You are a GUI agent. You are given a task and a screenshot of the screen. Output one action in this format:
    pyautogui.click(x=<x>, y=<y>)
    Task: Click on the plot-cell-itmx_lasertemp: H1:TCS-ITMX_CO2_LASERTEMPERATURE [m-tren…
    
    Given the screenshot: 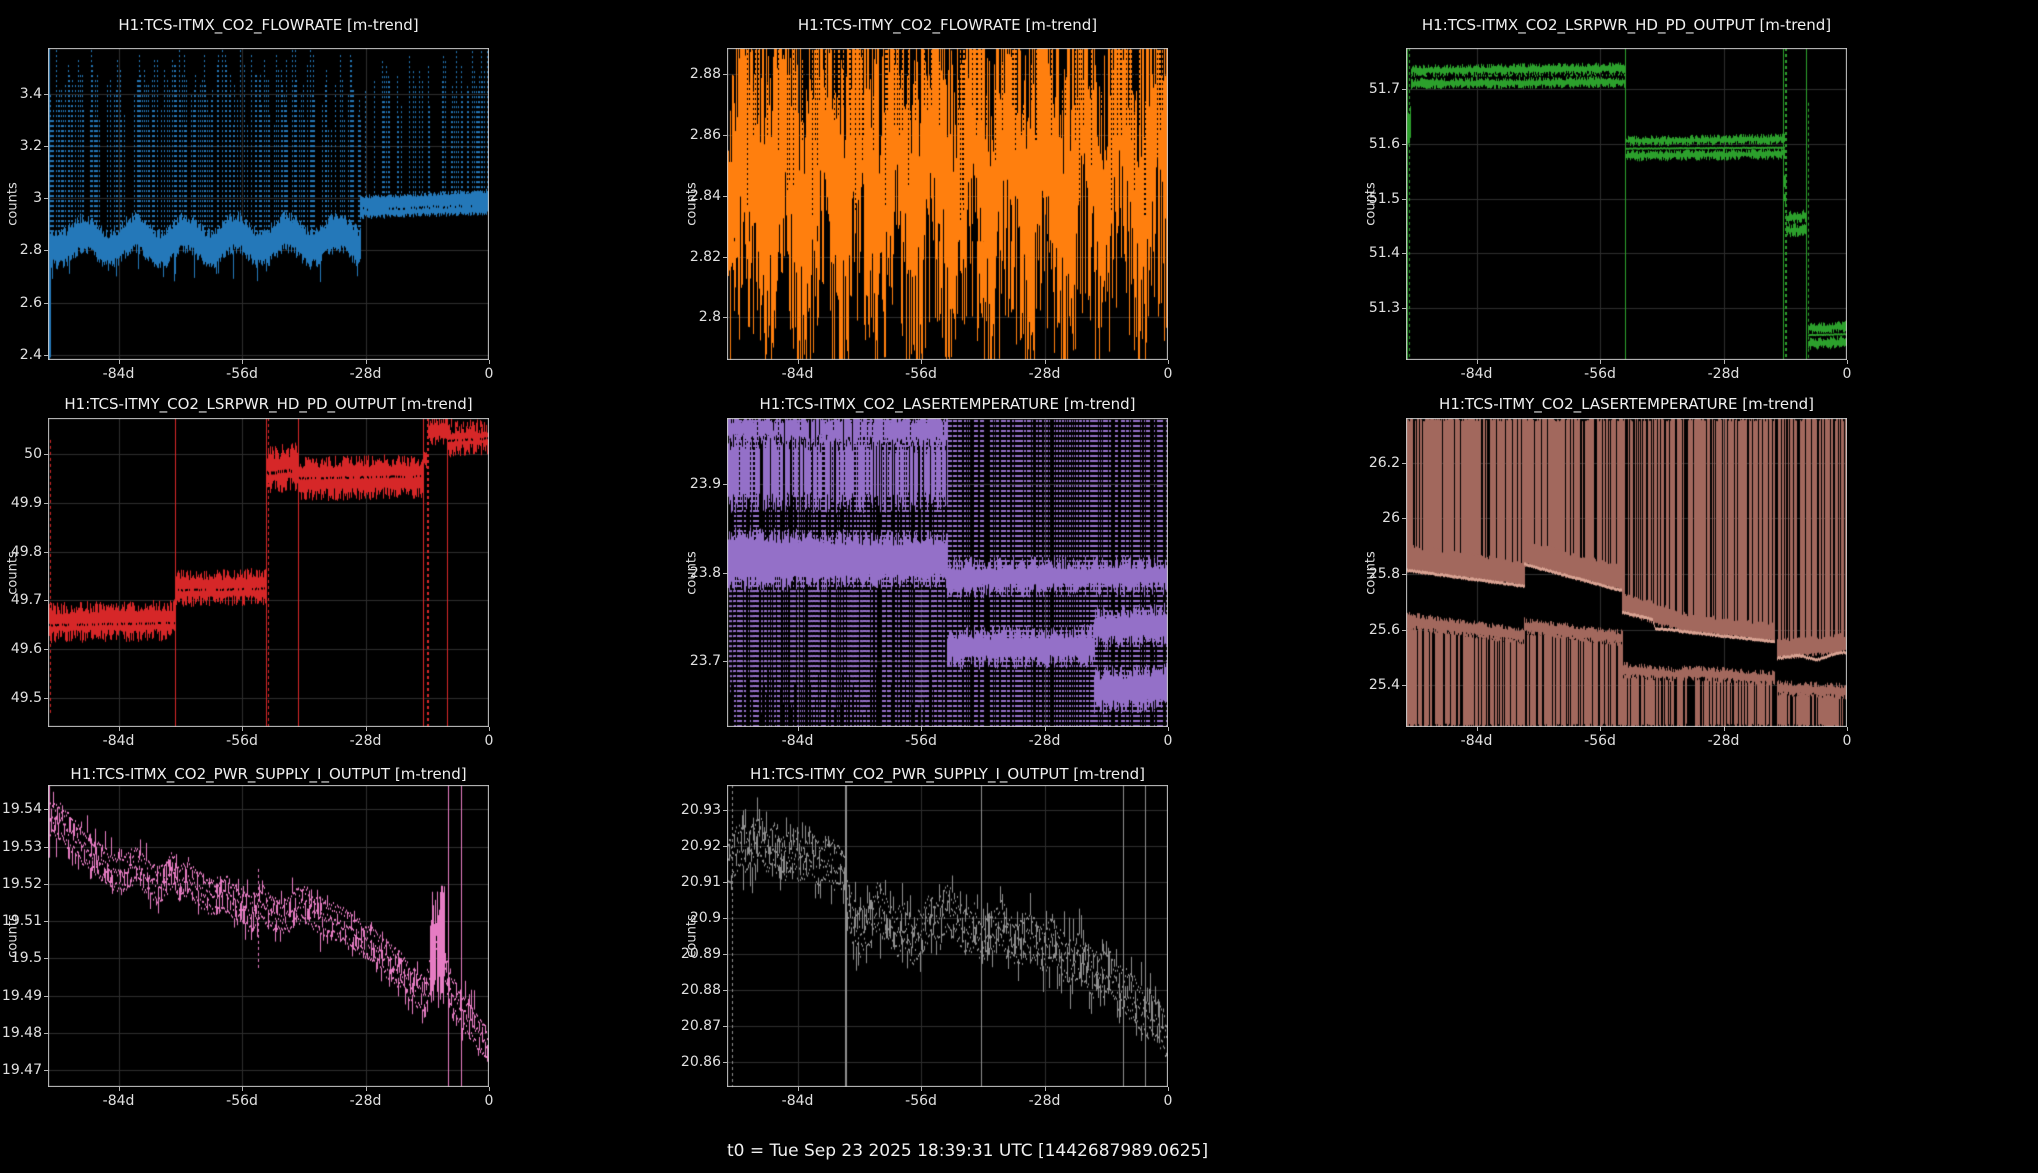 What is the action you would take?
    pyautogui.click(x=1018, y=558)
    